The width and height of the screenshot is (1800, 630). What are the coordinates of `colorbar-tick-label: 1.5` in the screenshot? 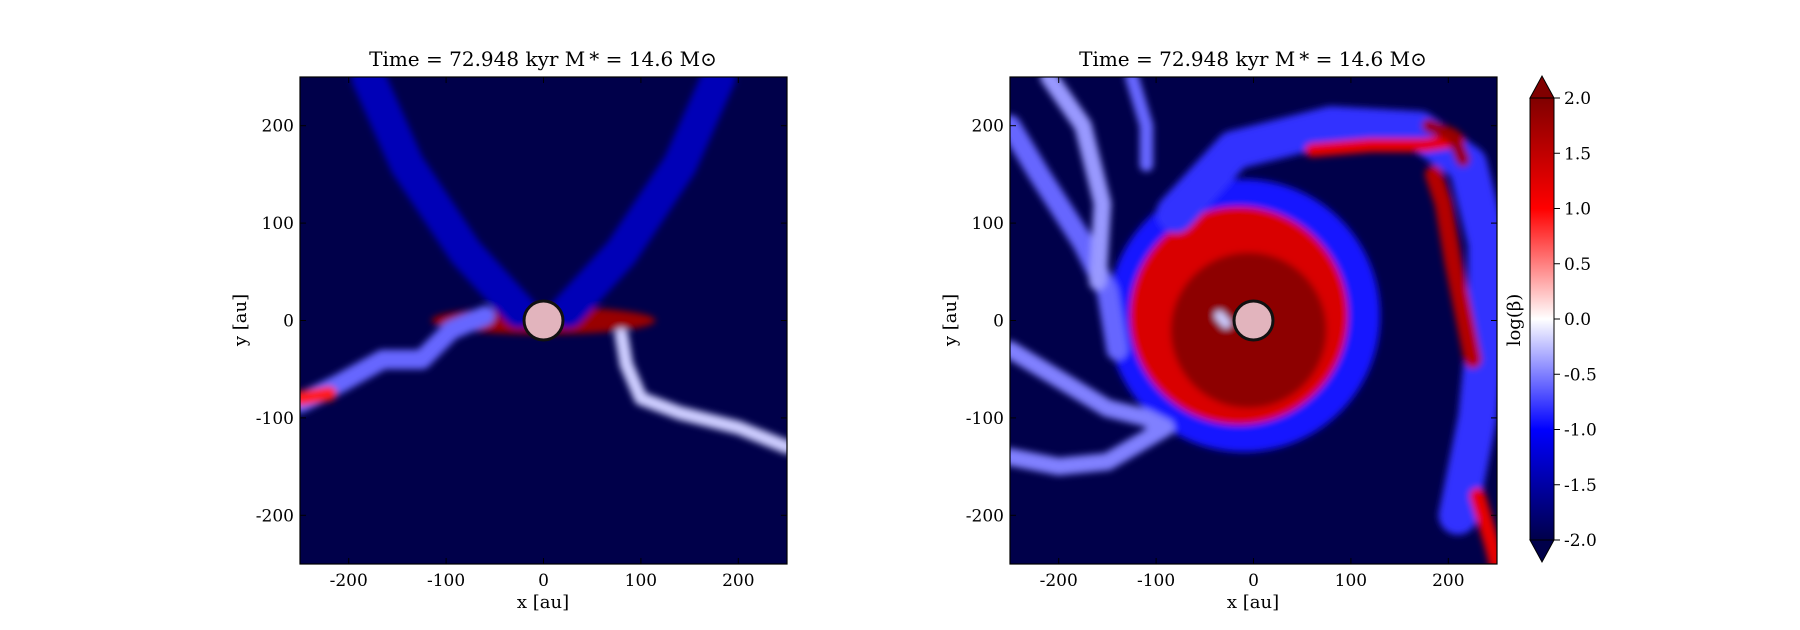 It's located at (1577, 154).